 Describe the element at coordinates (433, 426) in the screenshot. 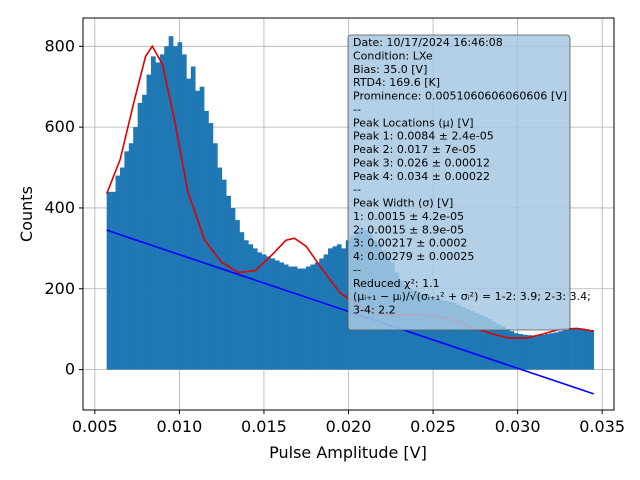

I see `x-tick-label: 0.025` at that location.